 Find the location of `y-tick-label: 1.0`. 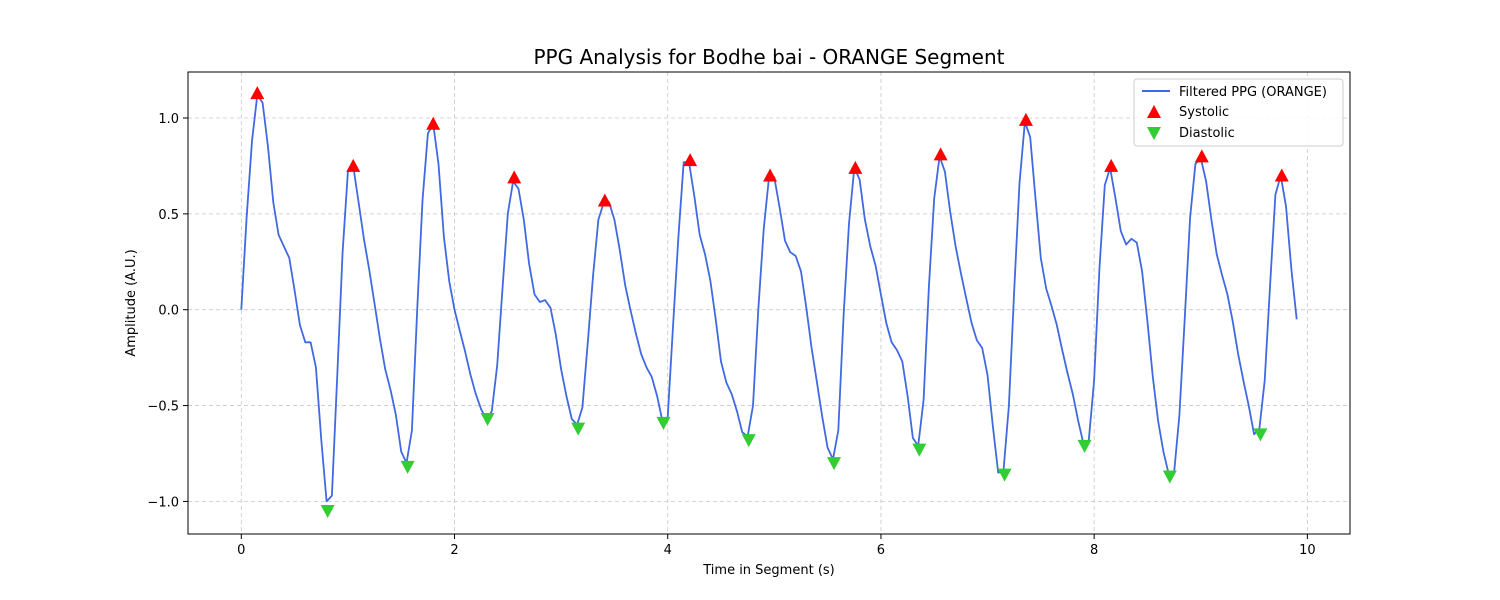

y-tick-label: 1.0 is located at coordinates (168, 119).